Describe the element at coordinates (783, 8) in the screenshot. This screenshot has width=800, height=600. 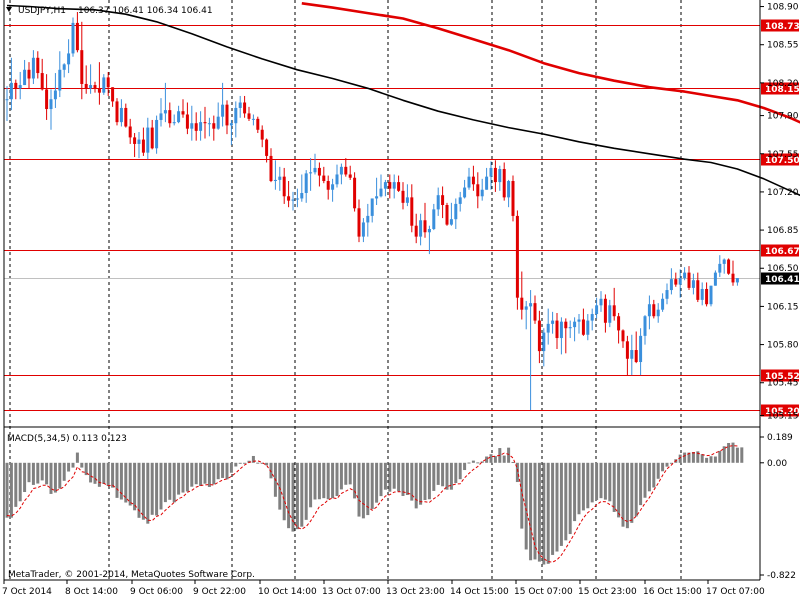
I see `price-tick-label: 108.90` at that location.